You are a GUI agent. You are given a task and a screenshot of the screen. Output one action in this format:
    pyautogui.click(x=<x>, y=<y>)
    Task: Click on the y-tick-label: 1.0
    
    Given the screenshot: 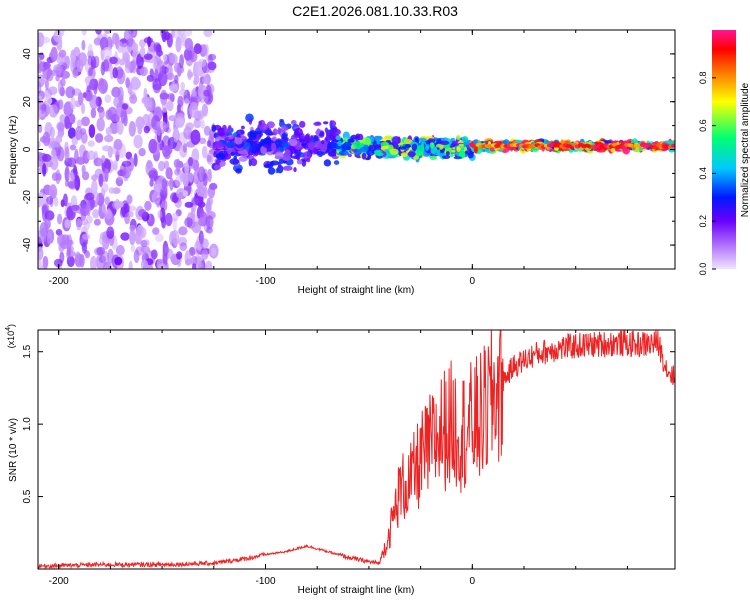 What is the action you would take?
    pyautogui.click(x=27, y=424)
    